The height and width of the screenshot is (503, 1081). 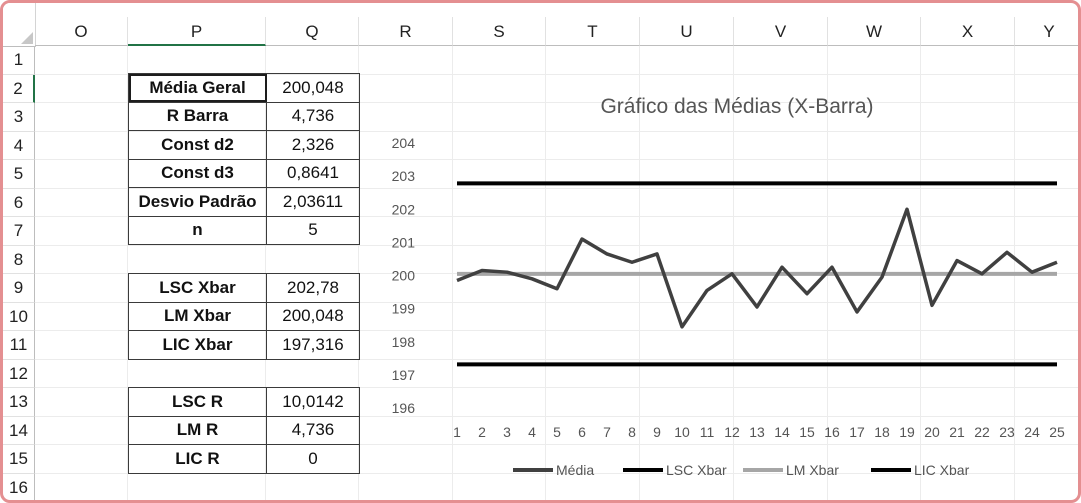 What do you see at coordinates (575, 470) in the screenshot?
I see `legend-label: Média` at bounding box center [575, 470].